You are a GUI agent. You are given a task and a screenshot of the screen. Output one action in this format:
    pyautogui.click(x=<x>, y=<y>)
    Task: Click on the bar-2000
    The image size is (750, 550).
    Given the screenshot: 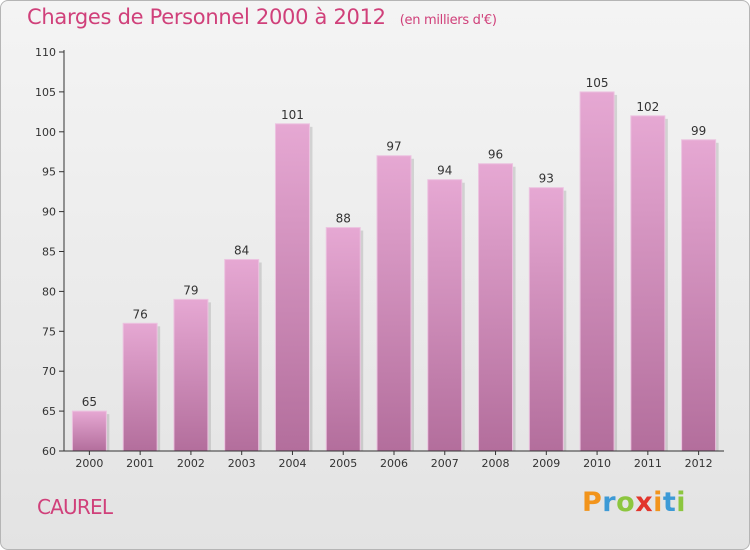 What is the action you would take?
    pyautogui.click(x=89, y=431)
    